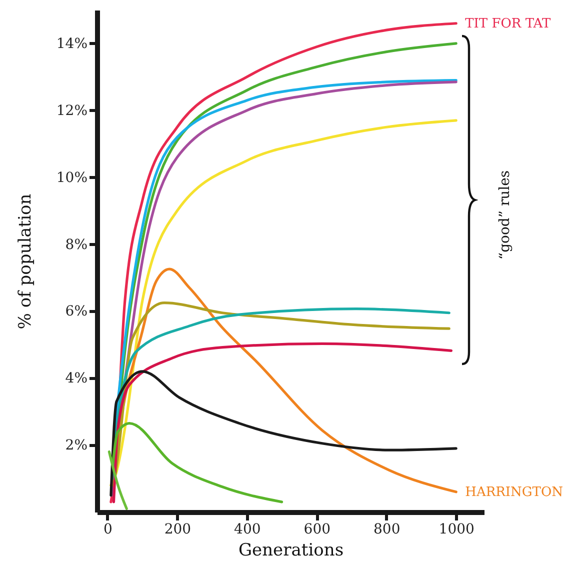 The width and height of the screenshot is (581, 563). I want to click on y-axis-title: % of population, so click(25, 262).